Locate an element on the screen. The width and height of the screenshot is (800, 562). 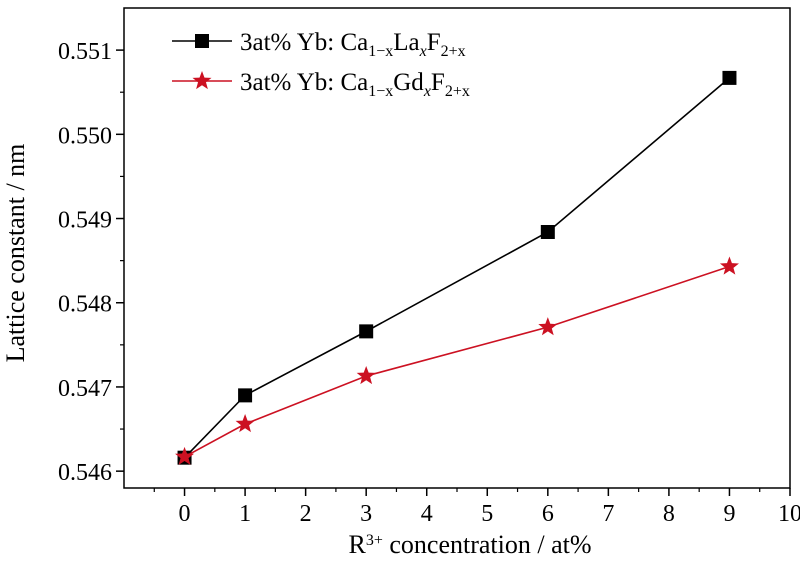
x-axis-title-main: R is located at coordinates (357, 544).